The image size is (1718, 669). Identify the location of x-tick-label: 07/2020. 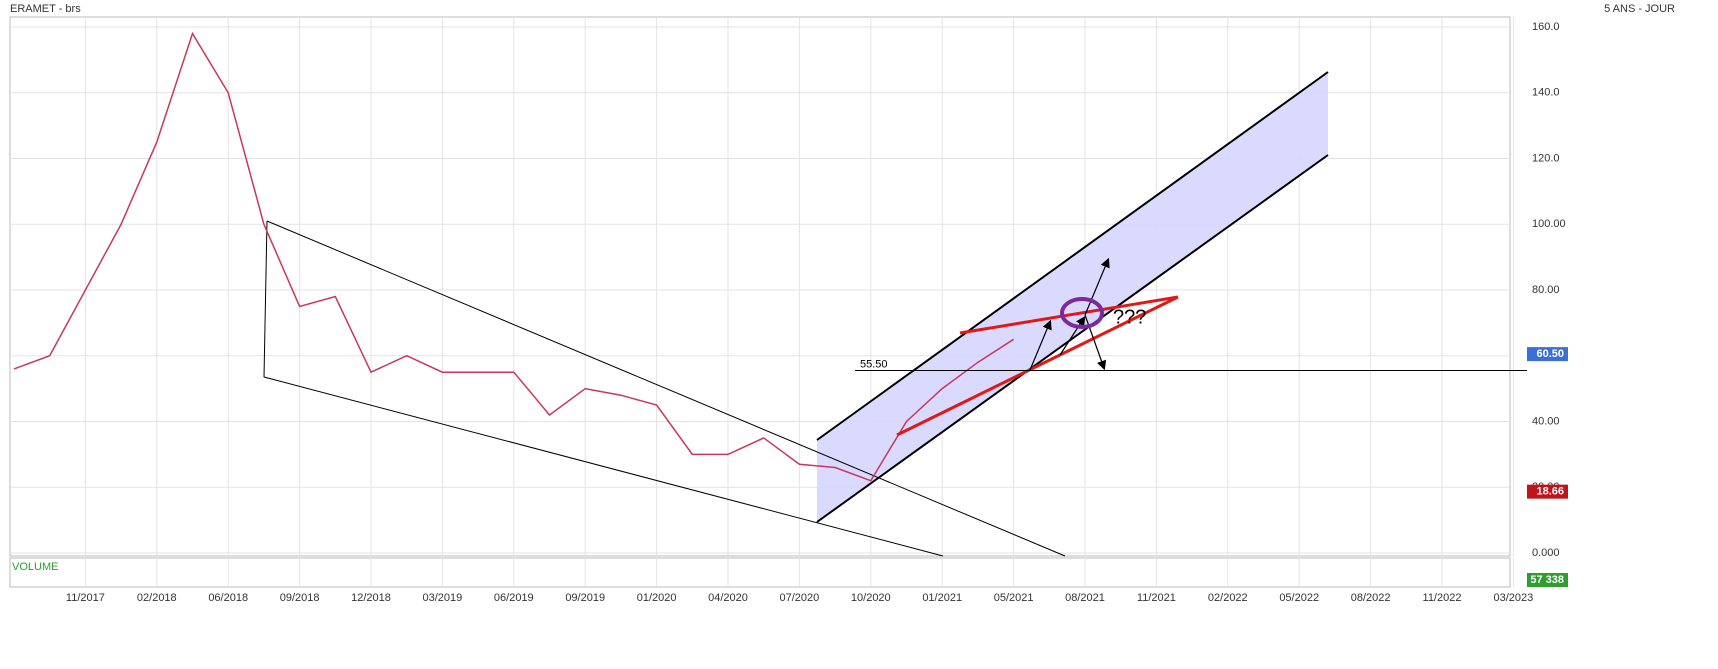
(800, 598).